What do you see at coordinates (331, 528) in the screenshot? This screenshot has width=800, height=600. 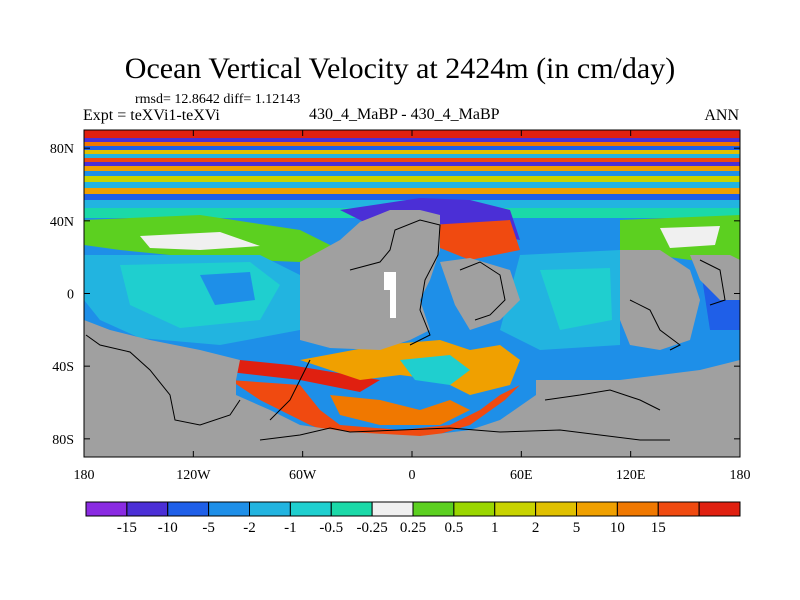 I see `colorbar-label: -0.5` at bounding box center [331, 528].